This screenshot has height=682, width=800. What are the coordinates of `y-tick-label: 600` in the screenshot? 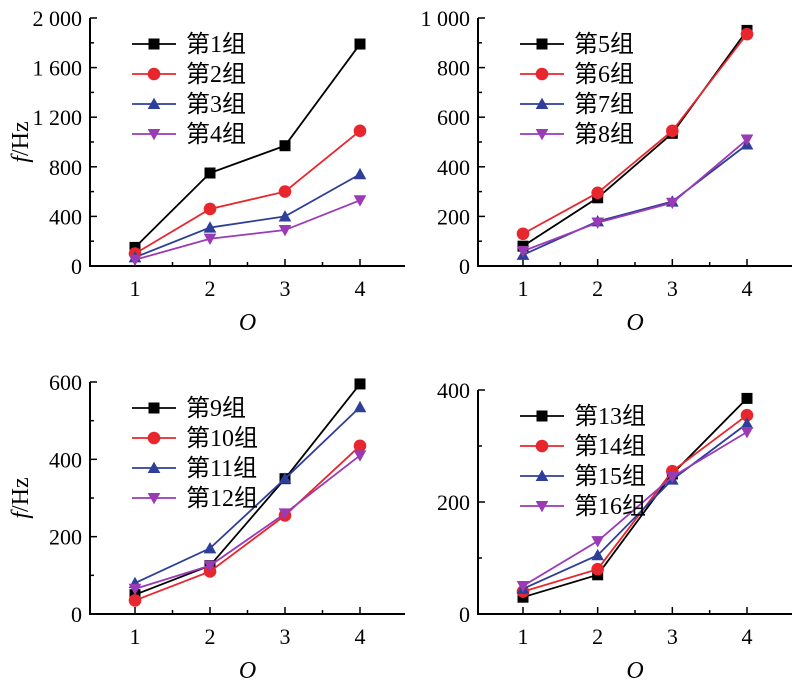 It's located at (65, 382).